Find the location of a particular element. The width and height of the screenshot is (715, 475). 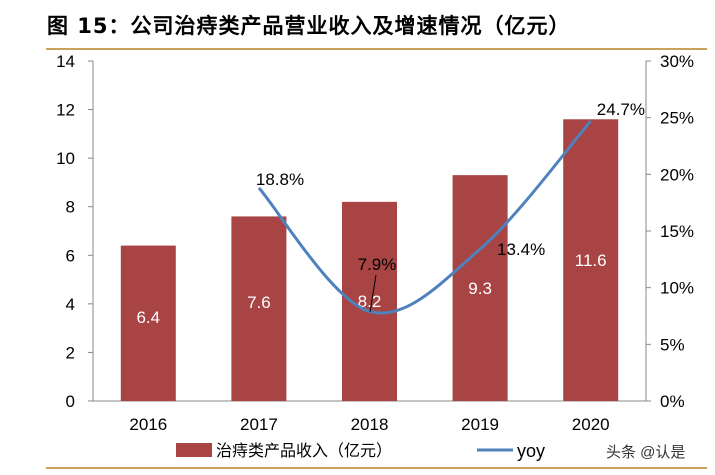

bar-value-label: 8.2 is located at coordinates (370, 301).